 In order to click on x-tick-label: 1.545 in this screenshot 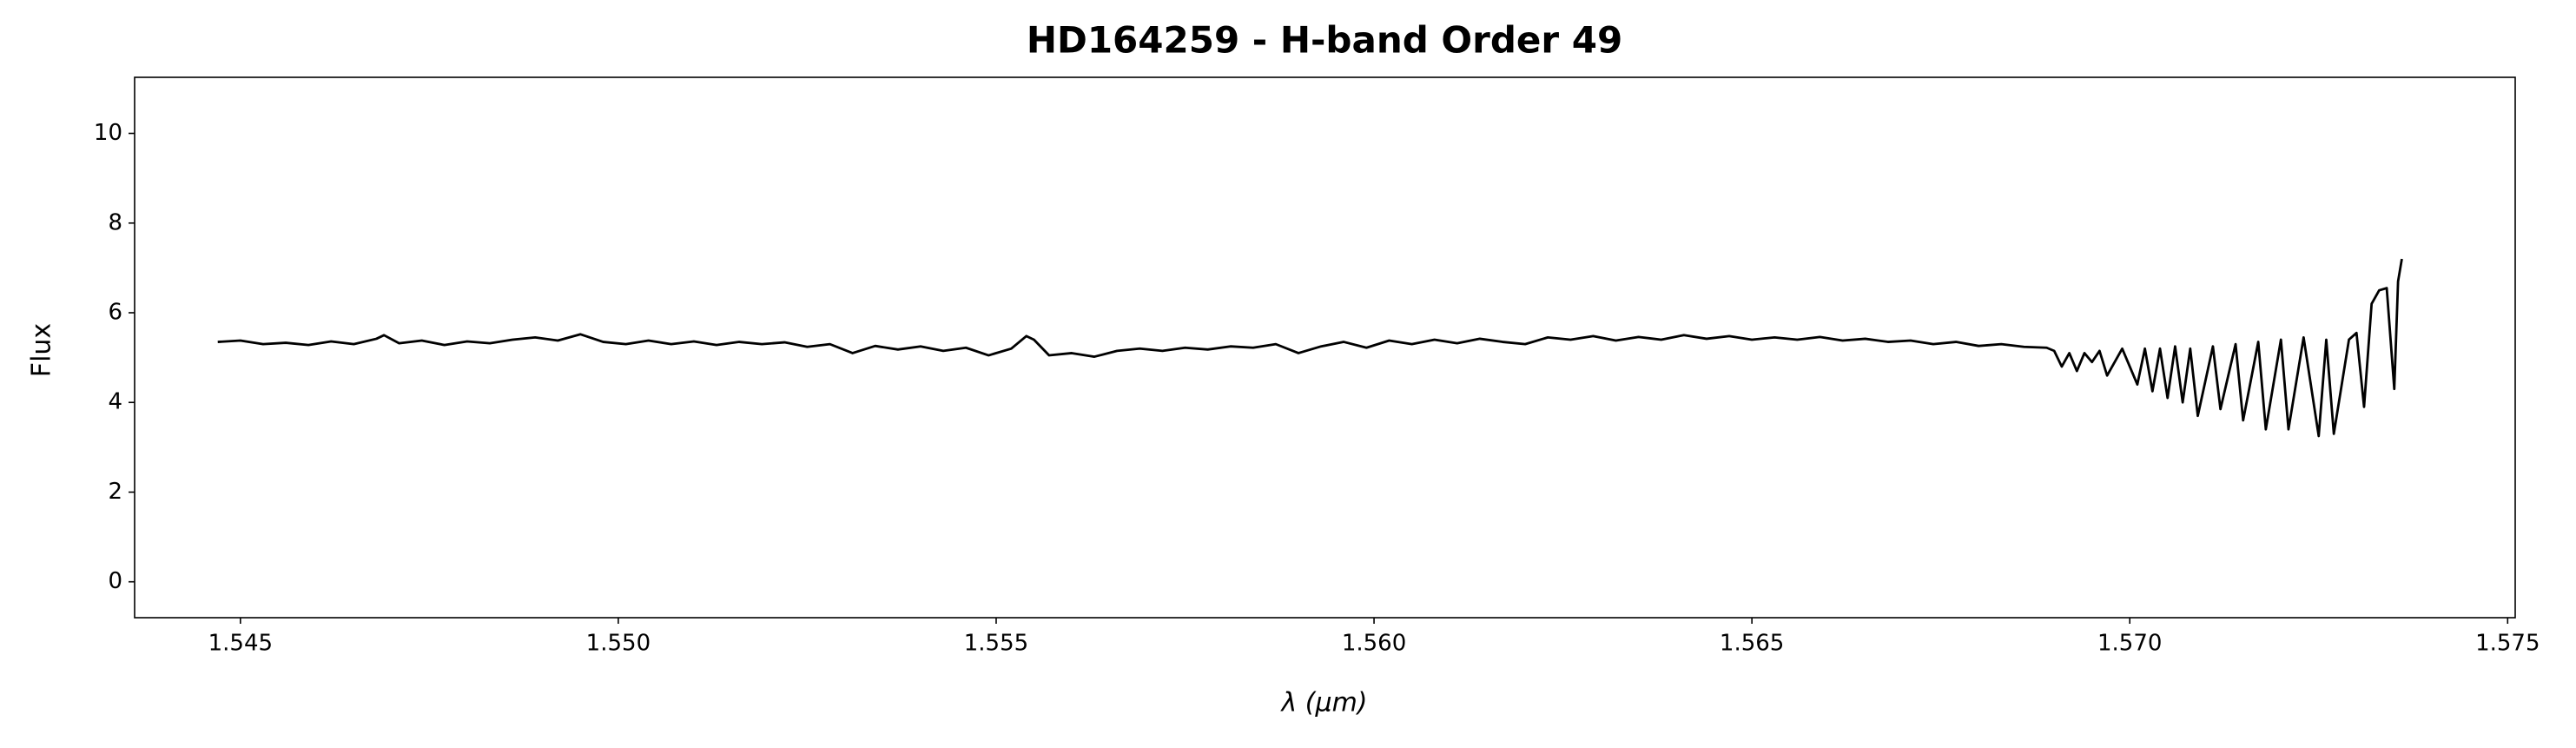, I will do `click(240, 644)`.